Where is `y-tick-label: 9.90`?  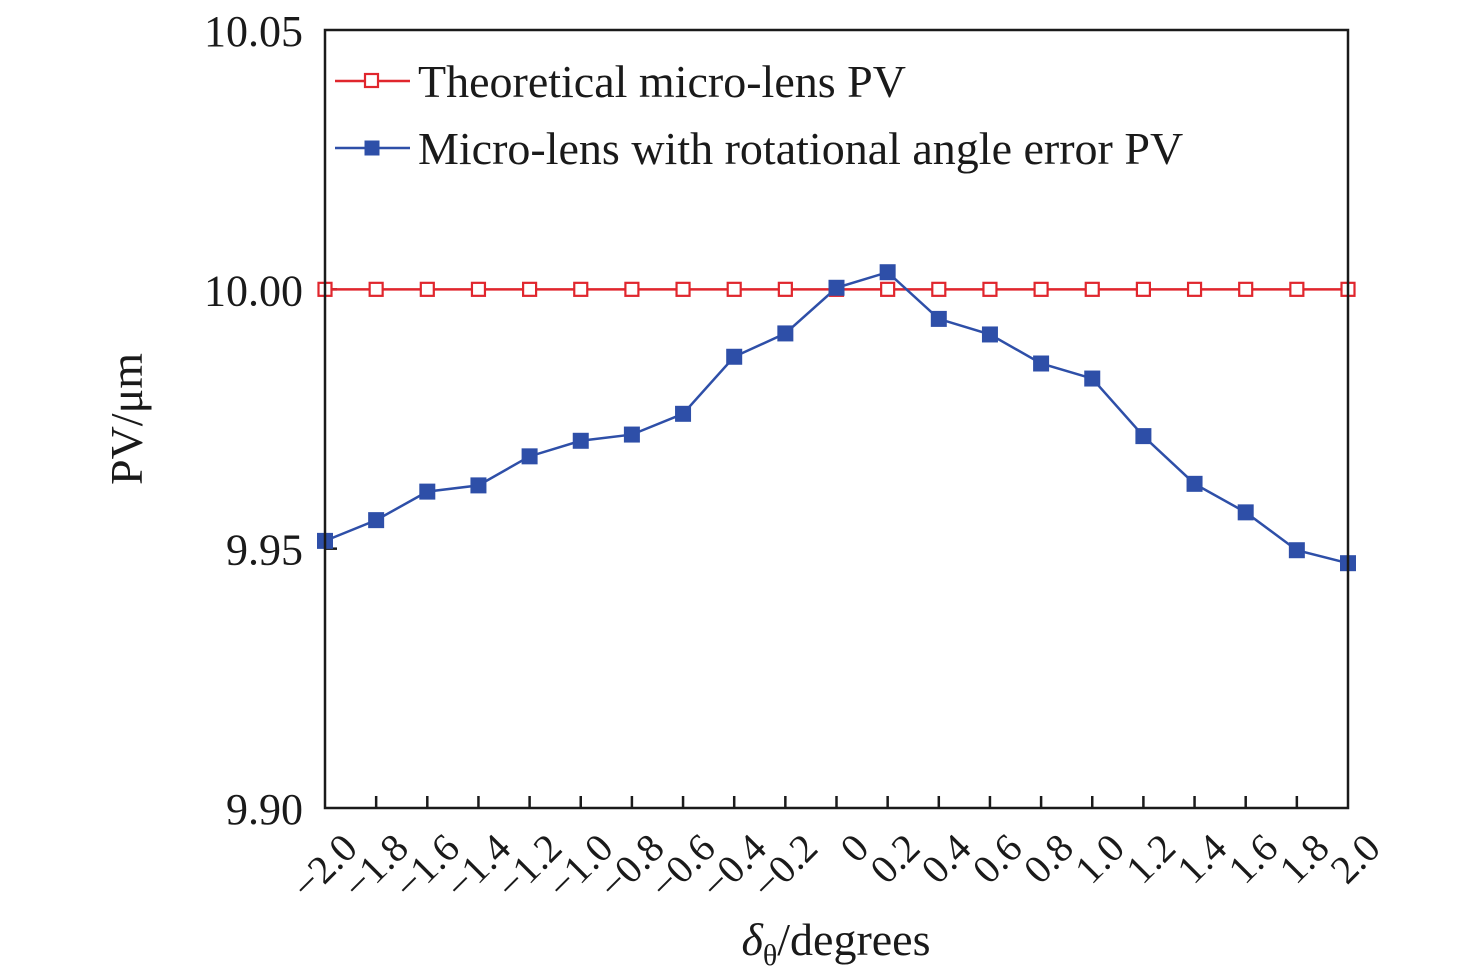 y-tick-label: 9.90 is located at coordinates (264, 809).